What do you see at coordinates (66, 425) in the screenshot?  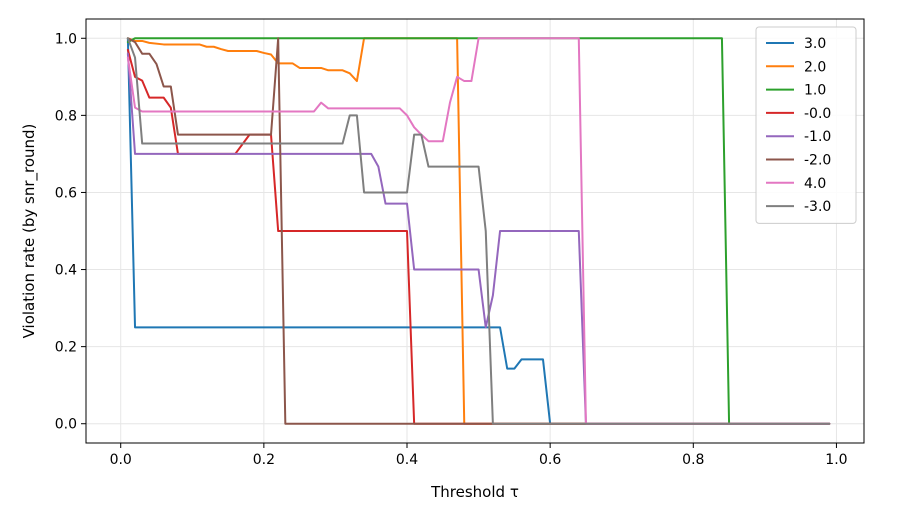 I see `y-tick-label: 0.0` at bounding box center [66, 425].